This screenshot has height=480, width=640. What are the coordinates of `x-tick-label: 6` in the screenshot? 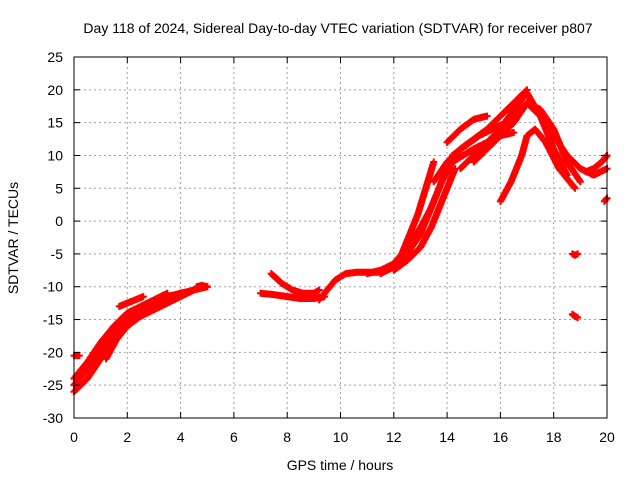 It's located at (234, 437).